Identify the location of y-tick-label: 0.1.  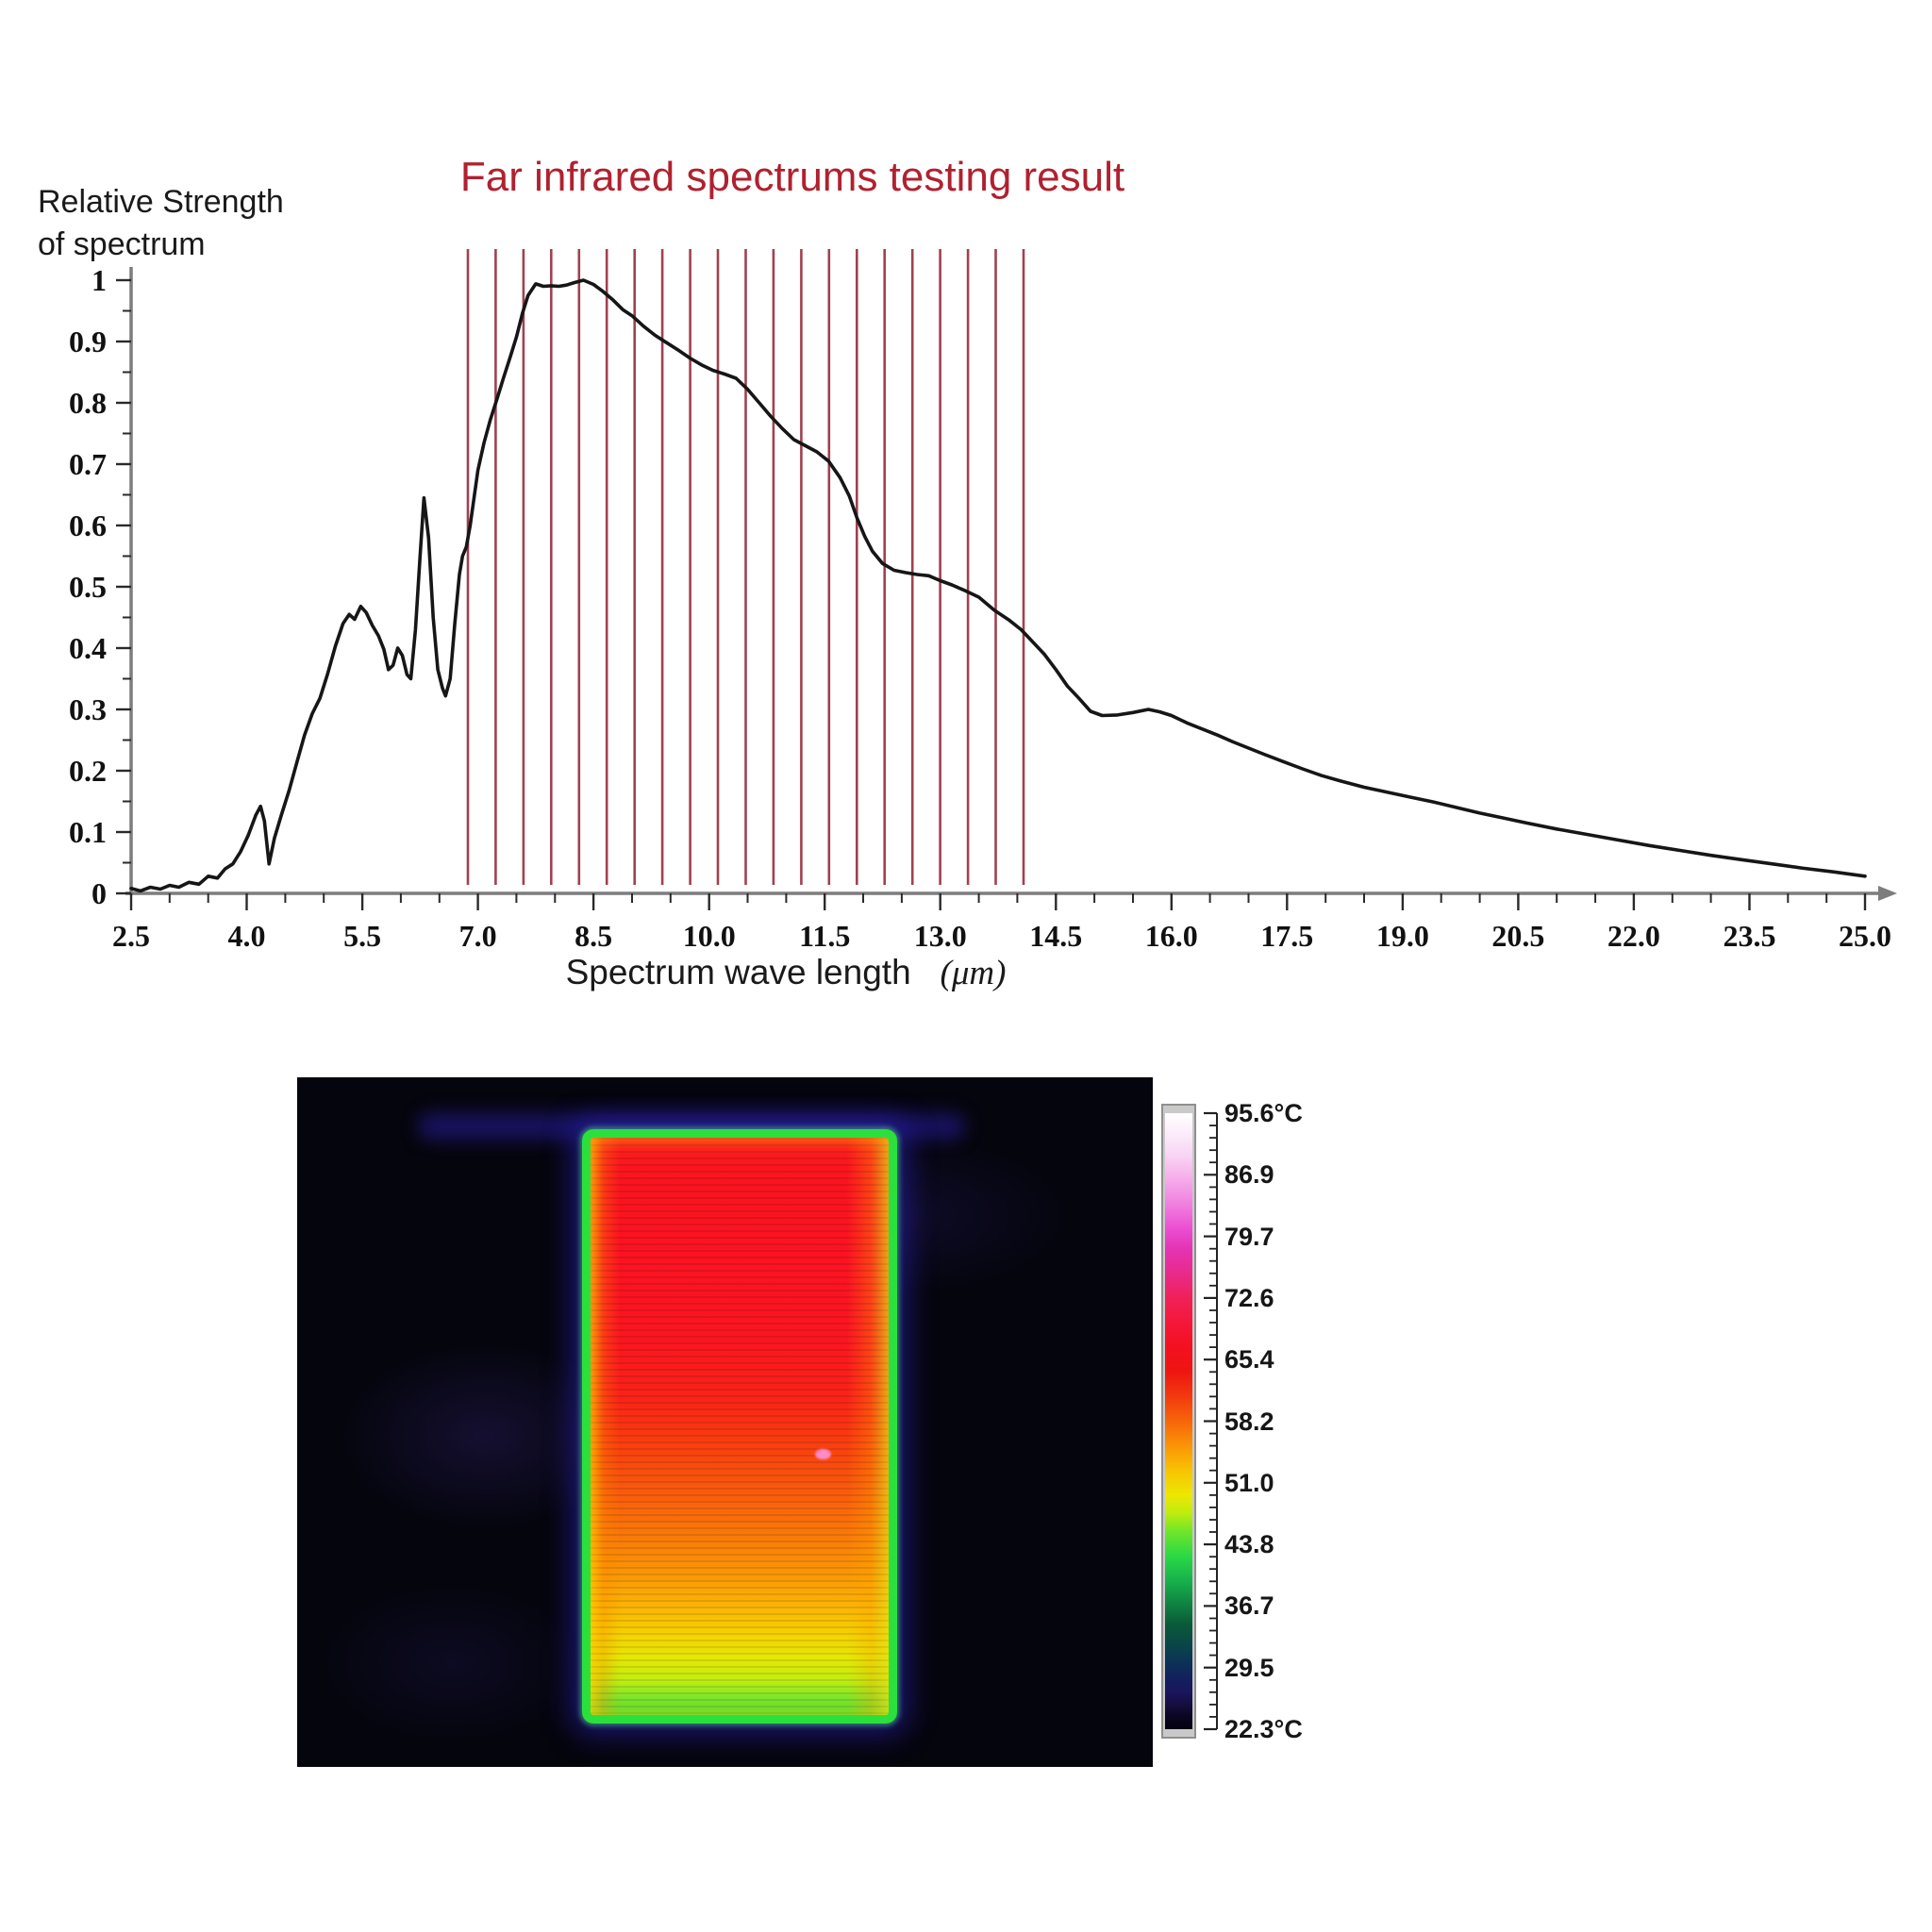
(88, 832).